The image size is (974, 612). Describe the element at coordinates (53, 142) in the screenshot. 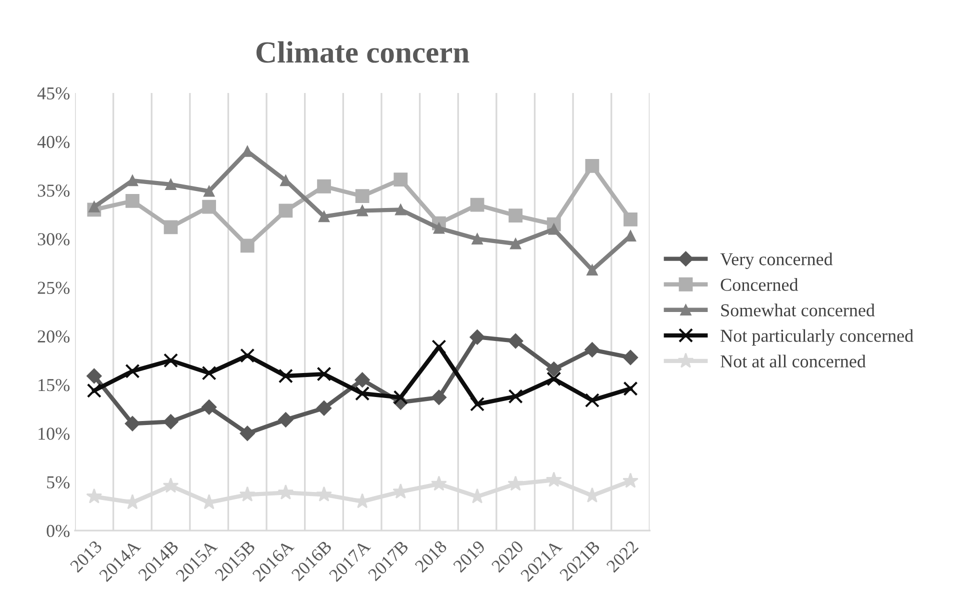

I see `y-tick-label: 40%` at that location.